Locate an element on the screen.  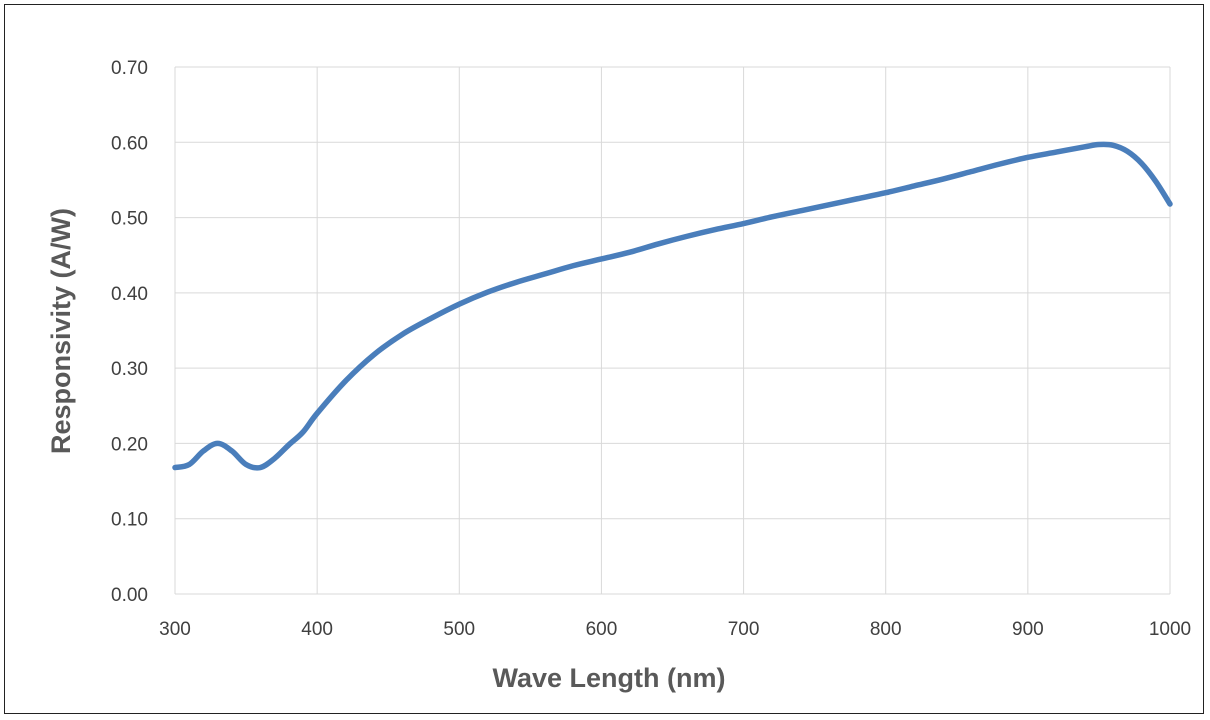
y-tick-label: 0.30 is located at coordinates (129, 369).